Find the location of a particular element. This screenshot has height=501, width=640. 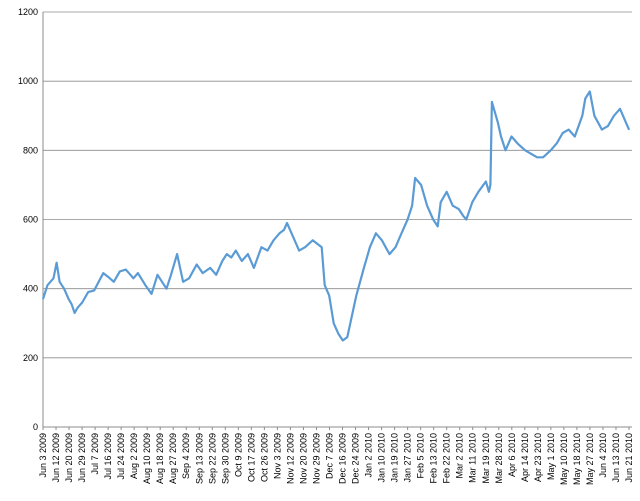

x-tick-label: Jun 20 2009 is located at coordinates (69, 458).